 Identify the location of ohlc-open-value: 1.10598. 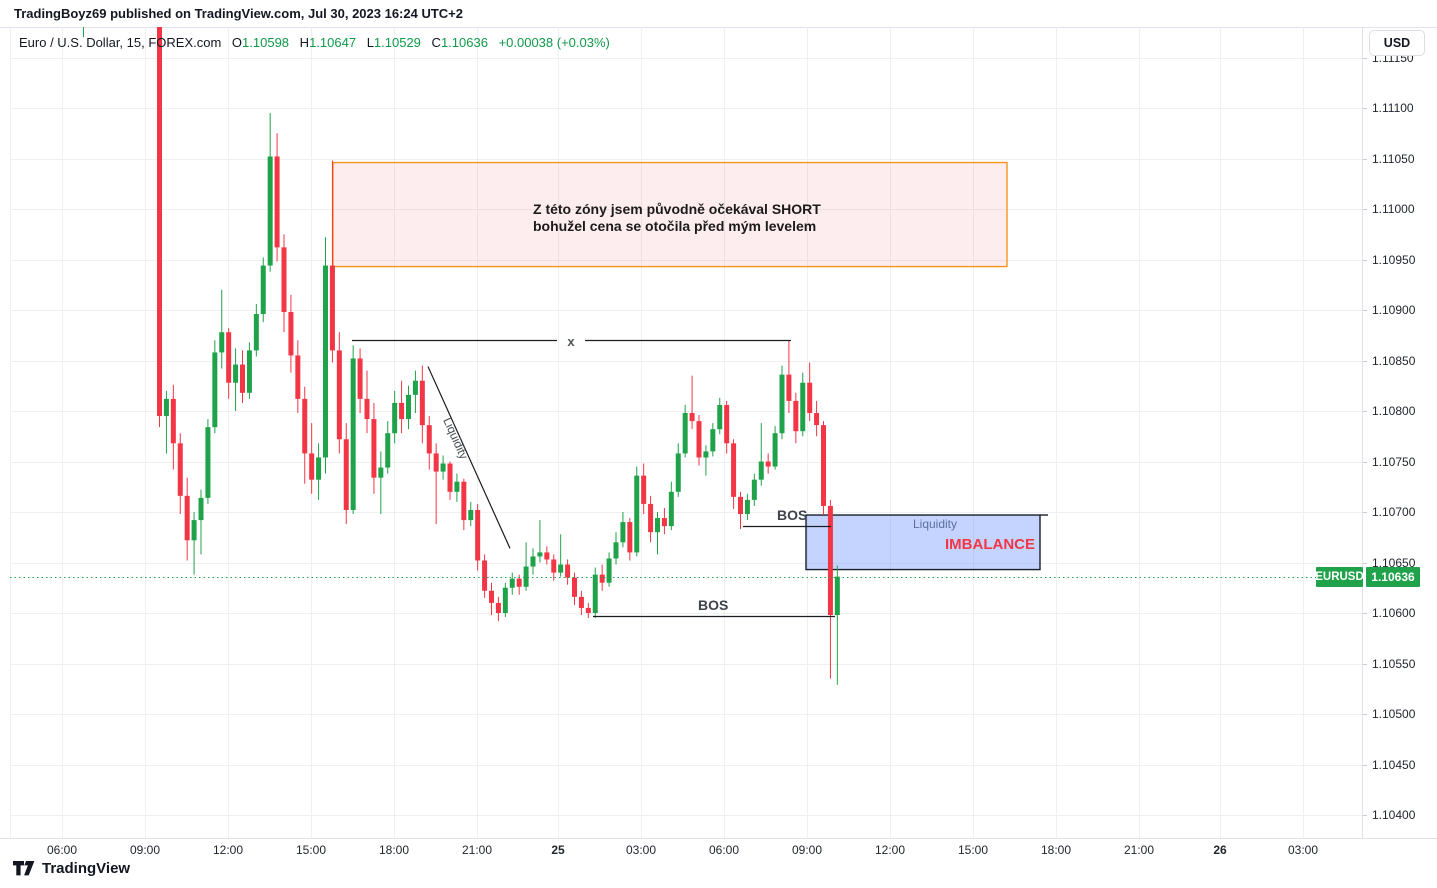
(266, 42).